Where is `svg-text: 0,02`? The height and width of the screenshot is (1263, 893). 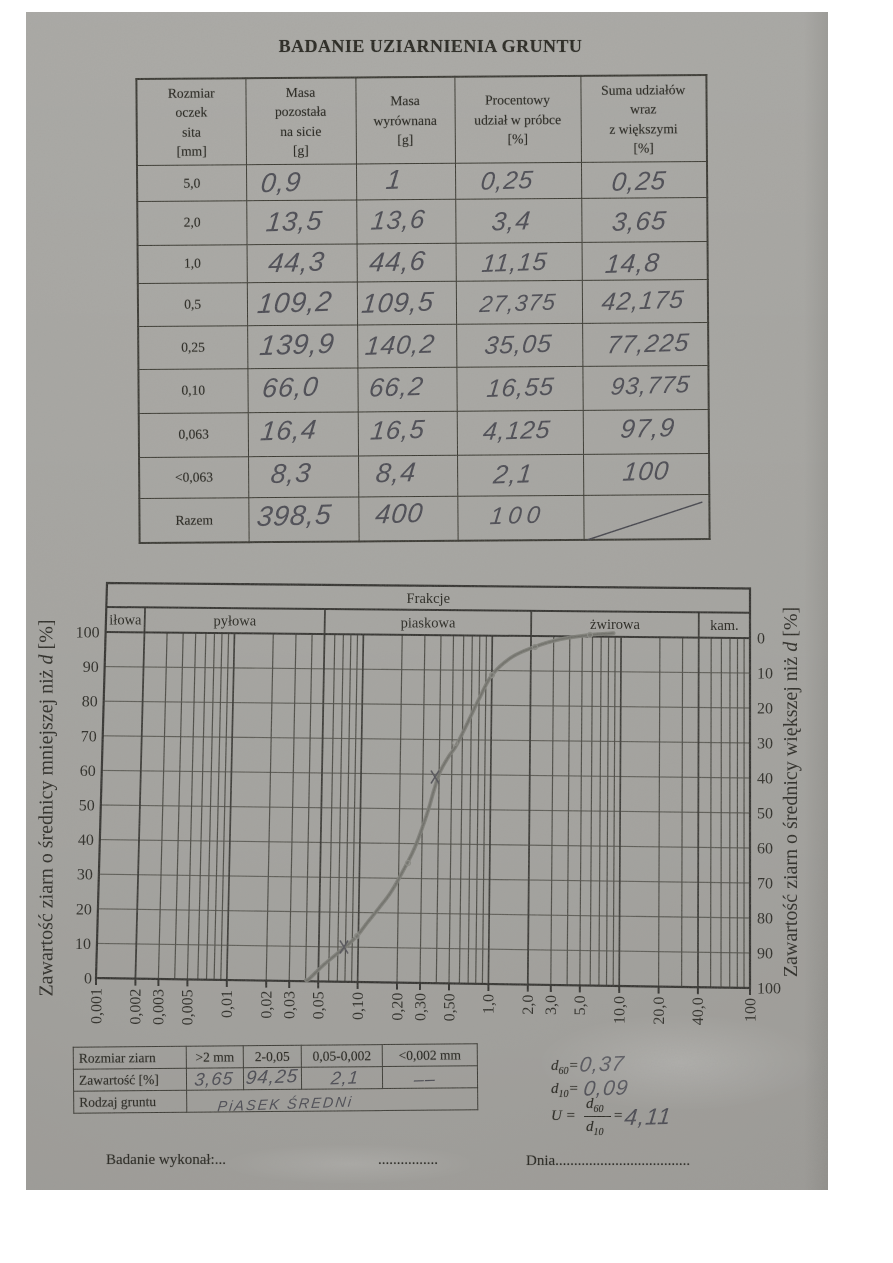 svg-text: 0,02 is located at coordinates (267, 1005).